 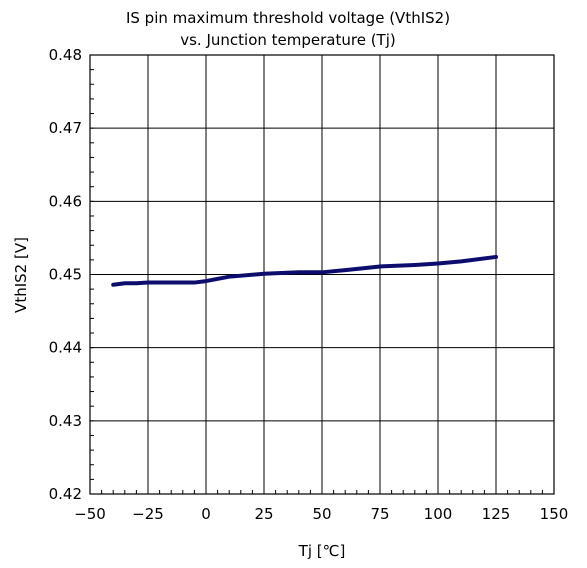 I want to click on y-tick-label: 0.47, so click(x=65, y=128).